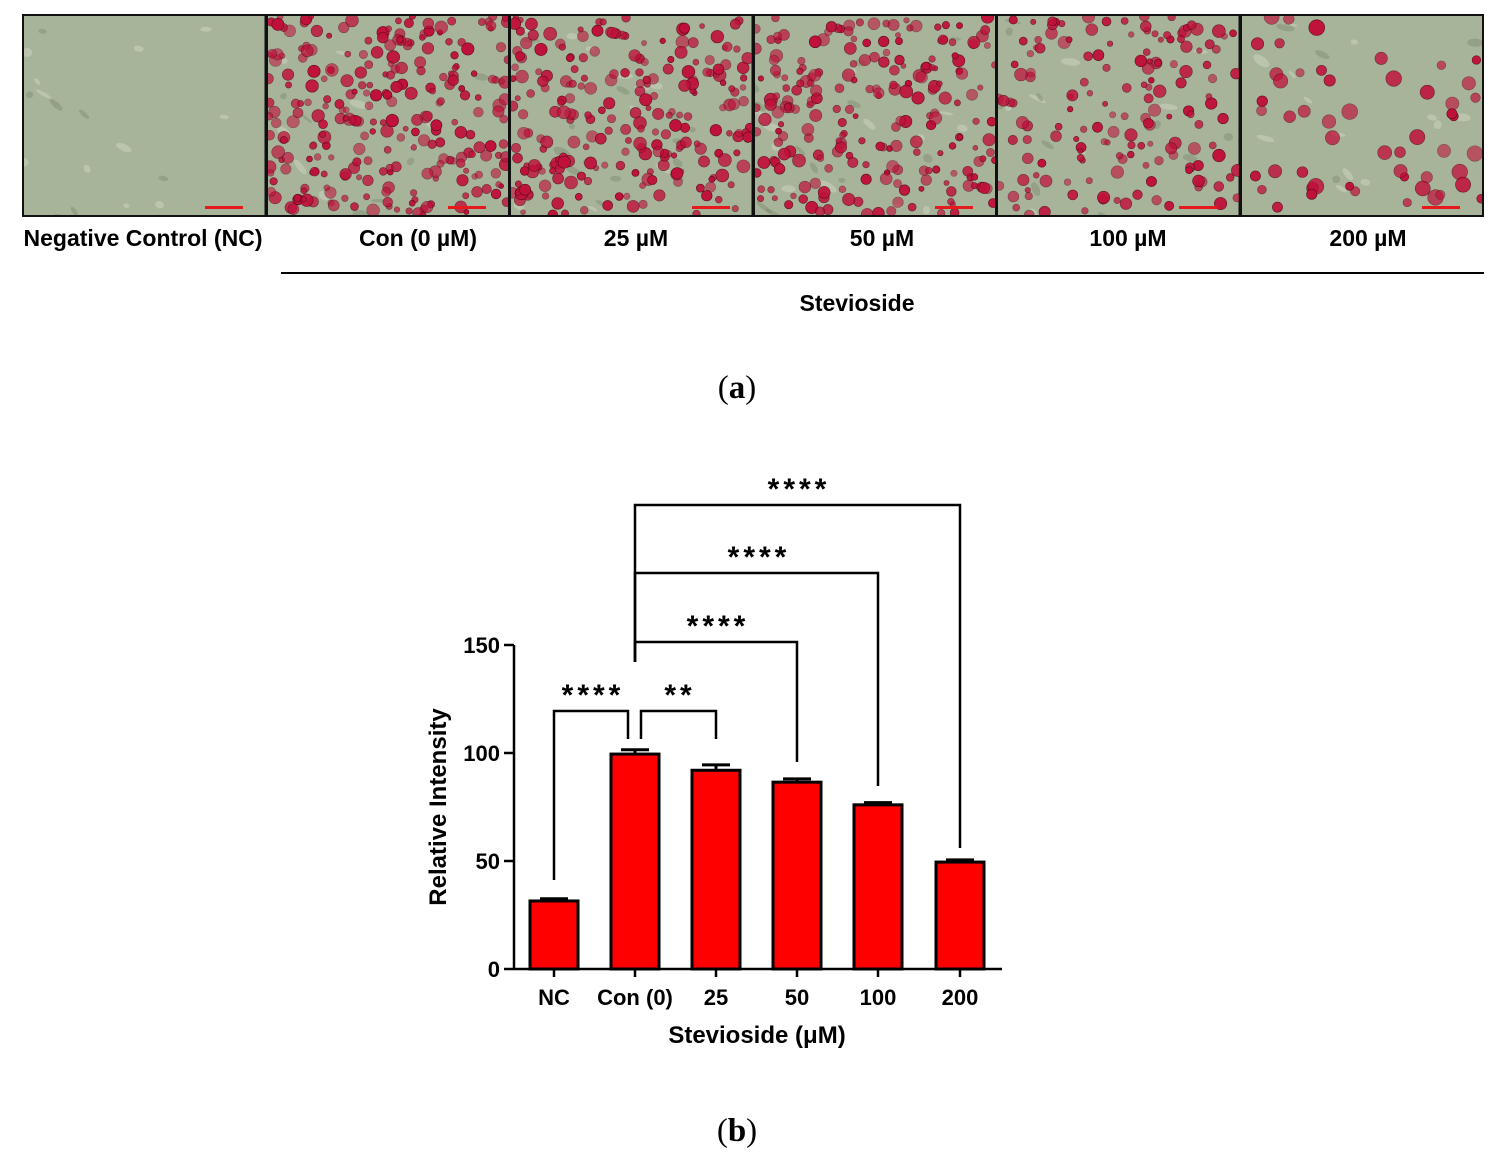 The image size is (1498, 1162). Describe the element at coordinates (481, 645) in the screenshot. I see `y-tick-label: 150` at that location.